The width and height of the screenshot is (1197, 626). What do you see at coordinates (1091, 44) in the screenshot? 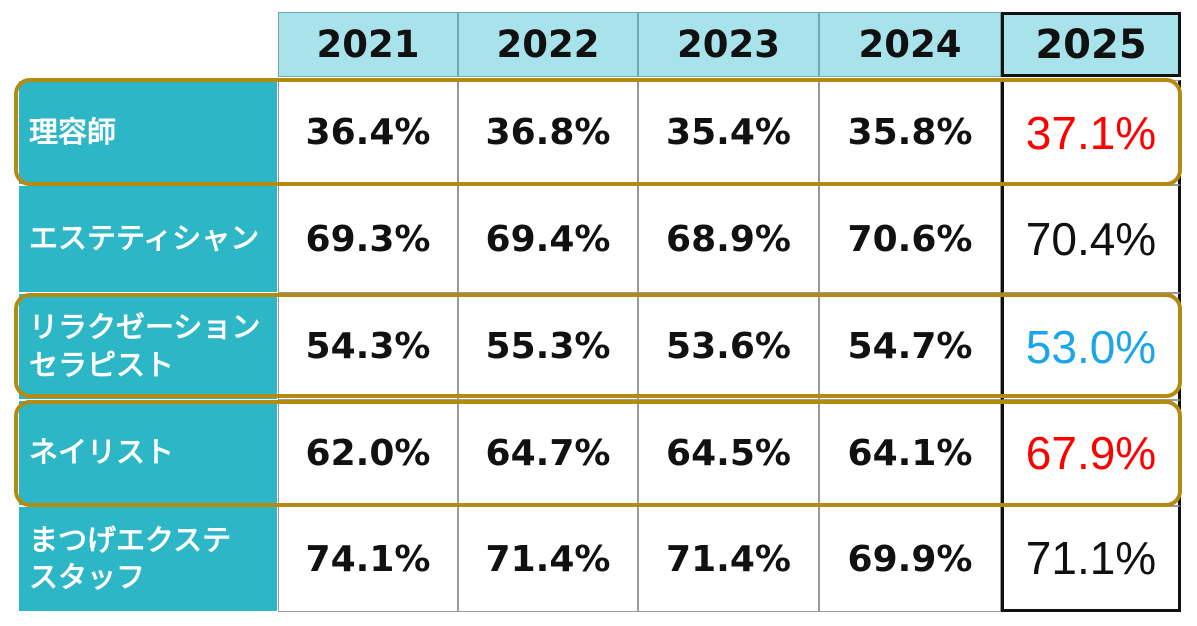
I see `column-header-2025: 2025` at bounding box center [1091, 44].